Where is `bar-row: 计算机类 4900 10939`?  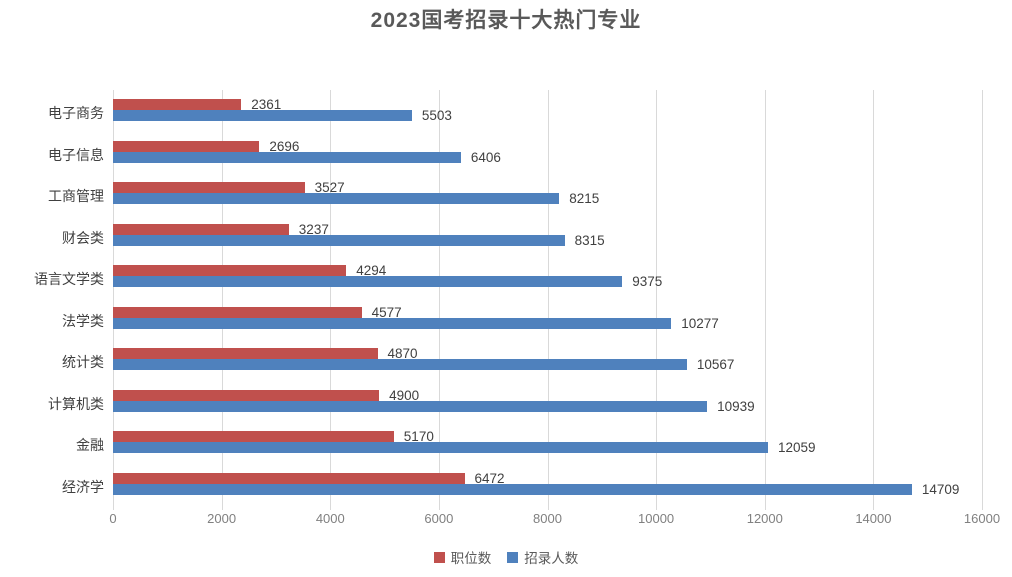
bar-row: 计算机类 4900 10939 is located at coordinates (515, 402).